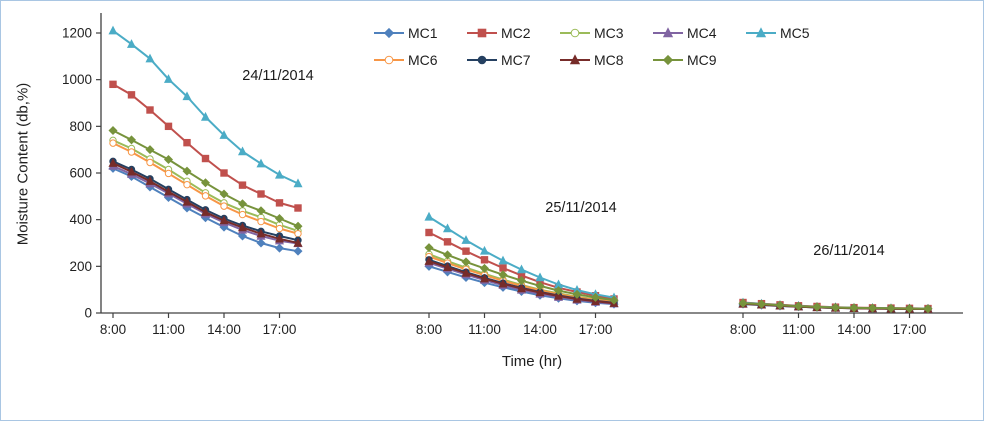  I want to click on date-annotation-day3: 26/11/2014, so click(849, 251).